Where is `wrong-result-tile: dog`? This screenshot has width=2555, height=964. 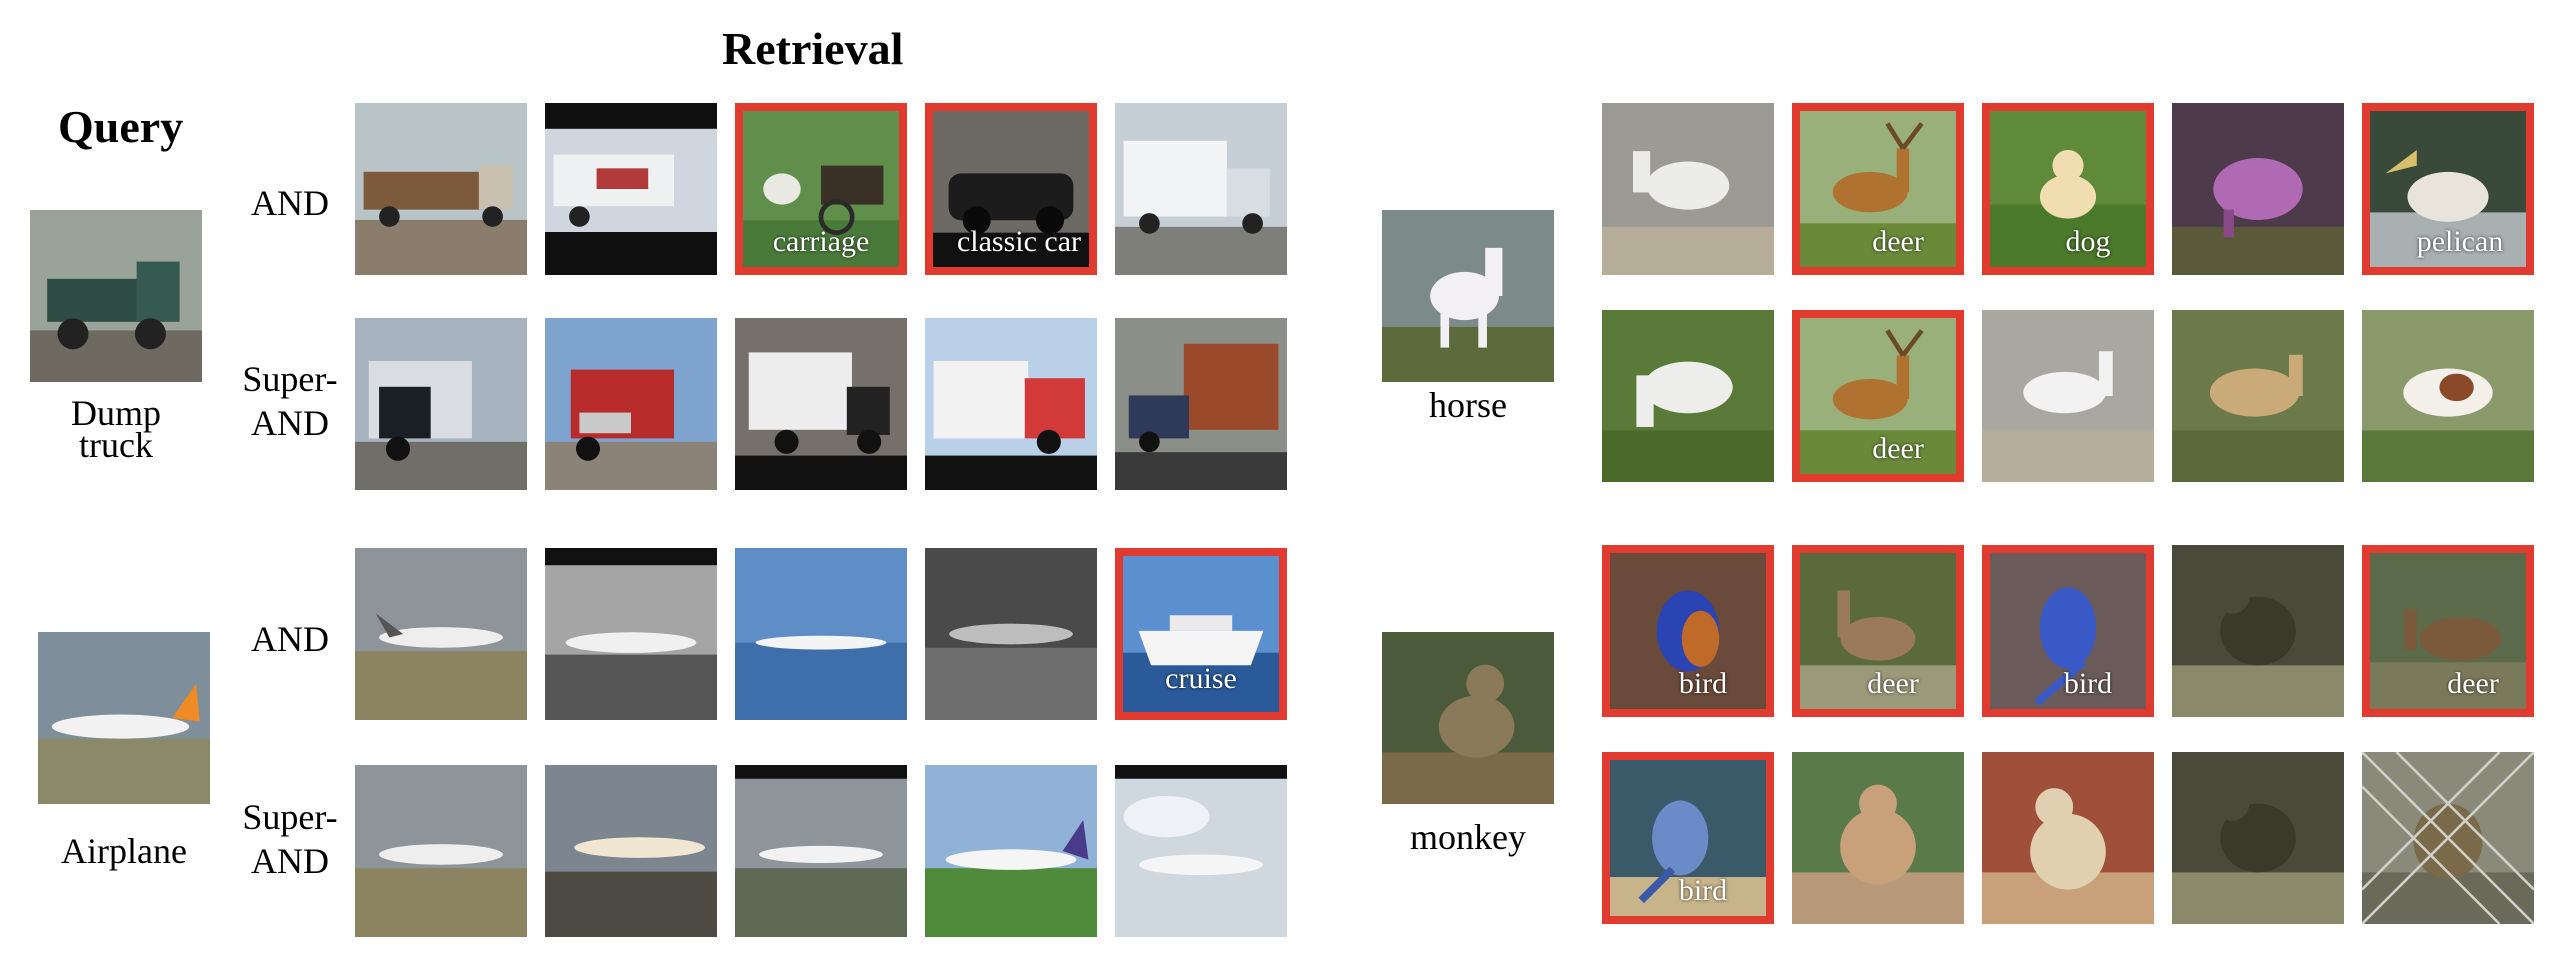 wrong-result-tile: dog is located at coordinates (2068, 189).